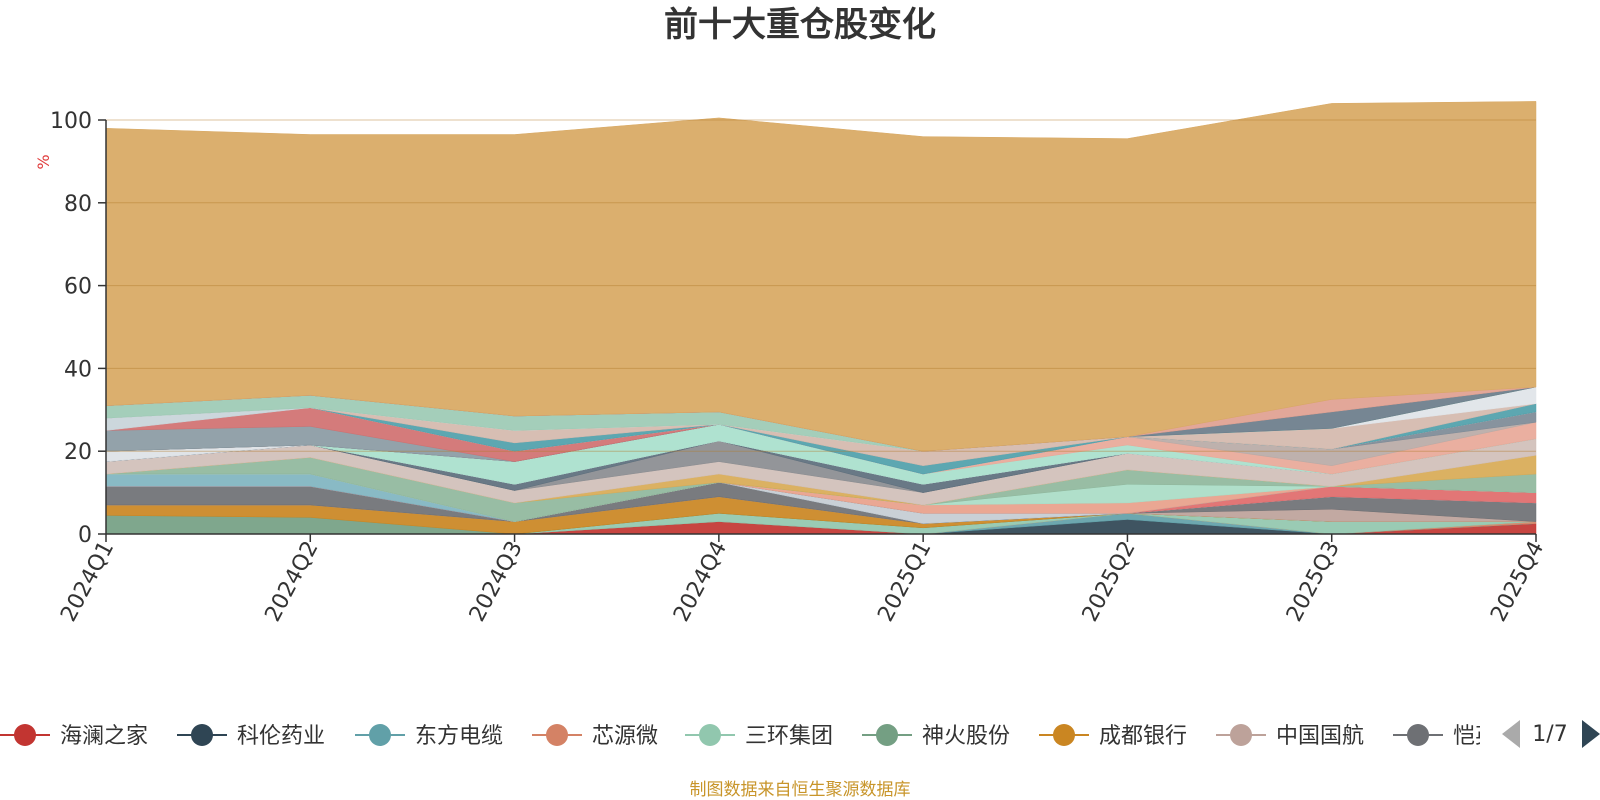  Describe the element at coordinates (1549, 734) in the screenshot. I see `legend-page-indicator: 1/7` at that location.